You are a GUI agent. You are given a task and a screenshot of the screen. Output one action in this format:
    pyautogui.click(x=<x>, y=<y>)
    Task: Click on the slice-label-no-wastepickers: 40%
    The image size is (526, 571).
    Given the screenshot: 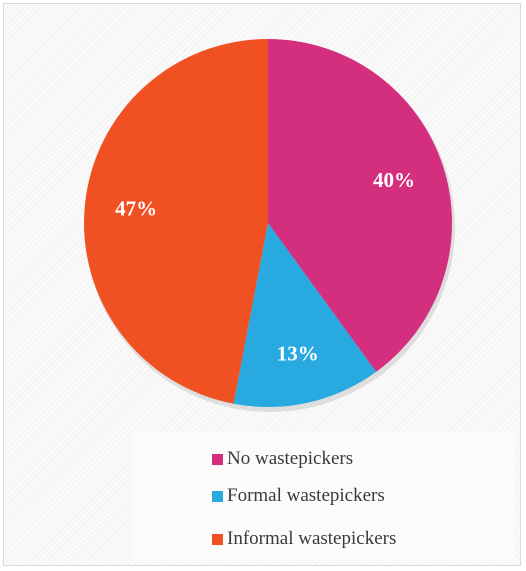 What is the action you would take?
    pyautogui.click(x=394, y=180)
    